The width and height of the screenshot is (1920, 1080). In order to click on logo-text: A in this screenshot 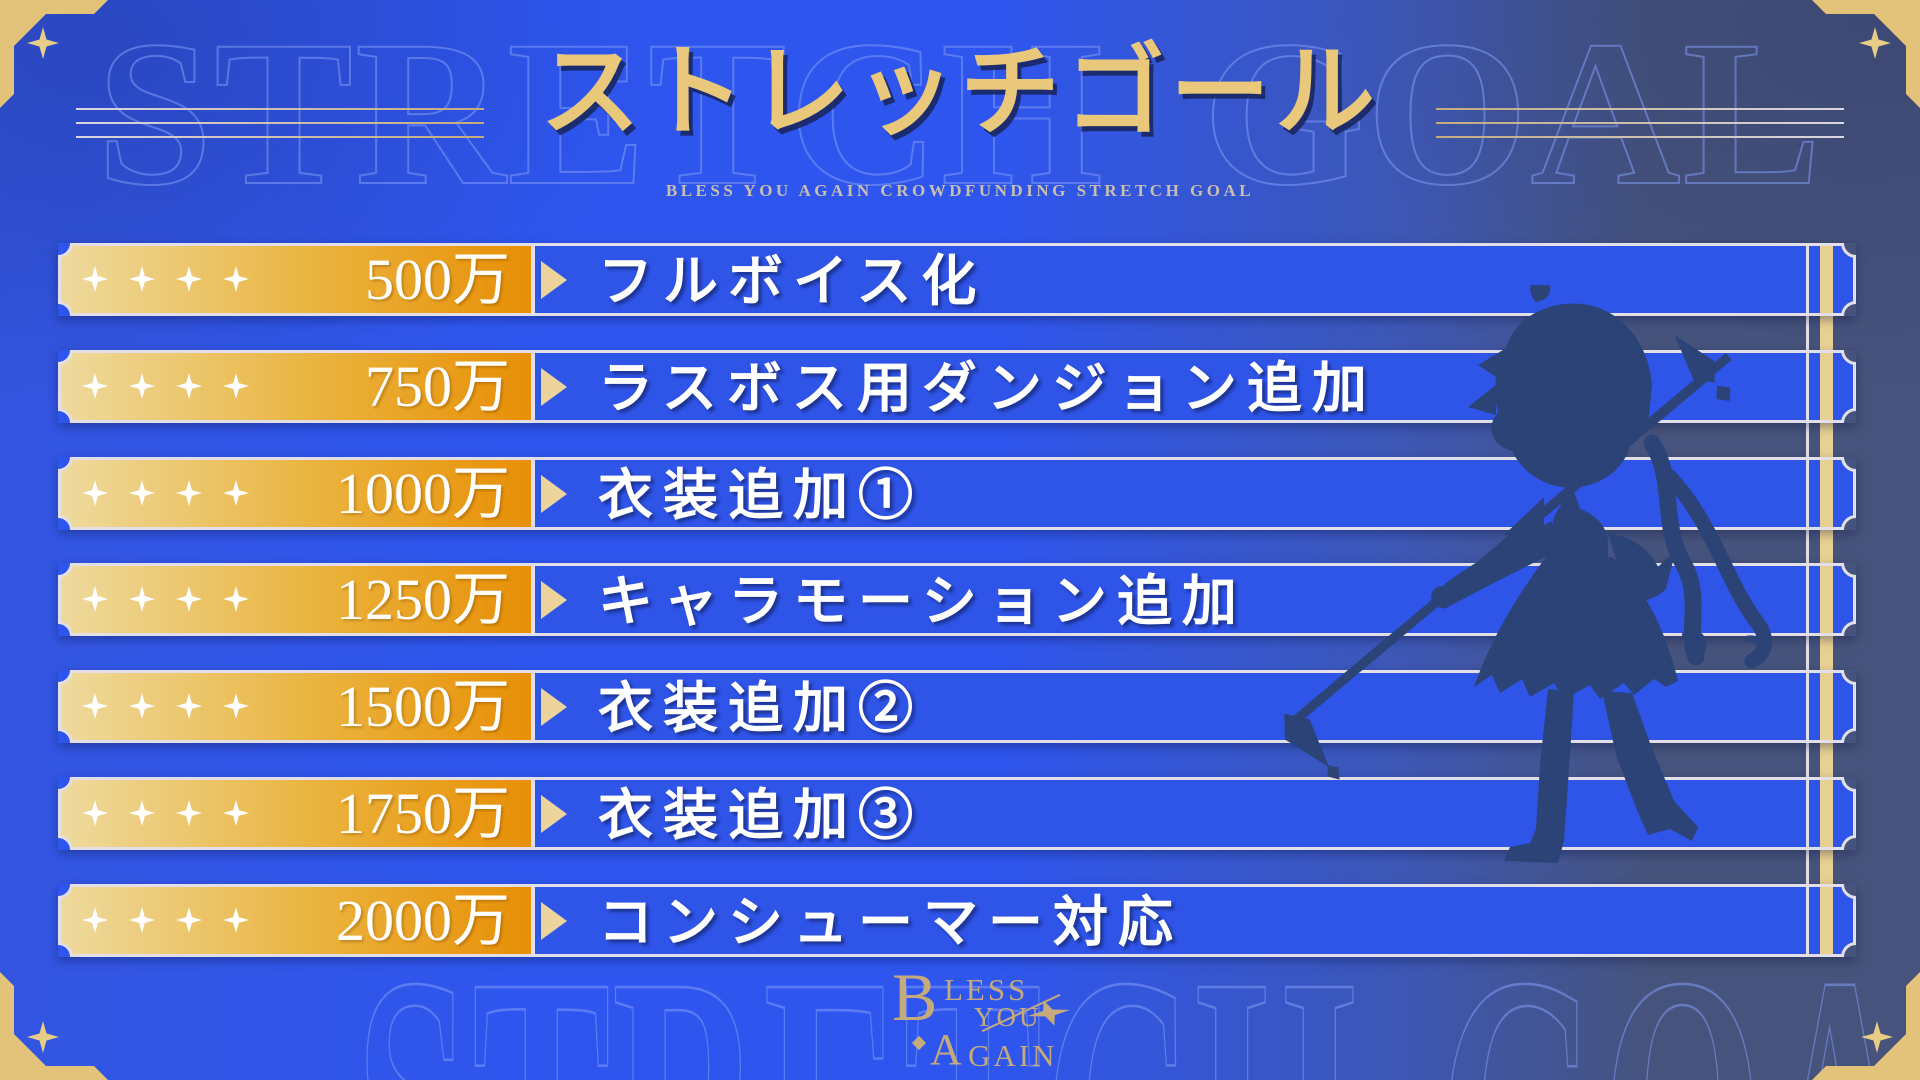, I will do `click(947, 1049)`.